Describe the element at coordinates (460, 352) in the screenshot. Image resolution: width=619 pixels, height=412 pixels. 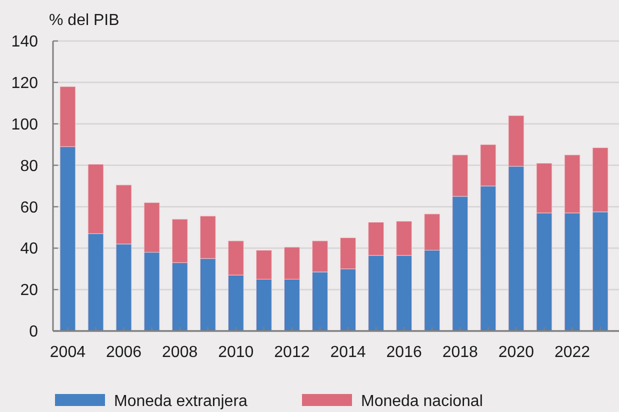
I see `x-tick-label: 2018` at that location.